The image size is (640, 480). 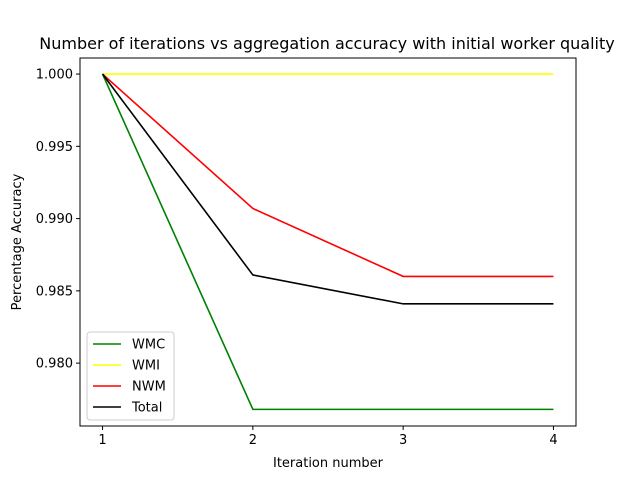 I want to click on x-axis: 1 2 3 4, so click(x=328, y=437).